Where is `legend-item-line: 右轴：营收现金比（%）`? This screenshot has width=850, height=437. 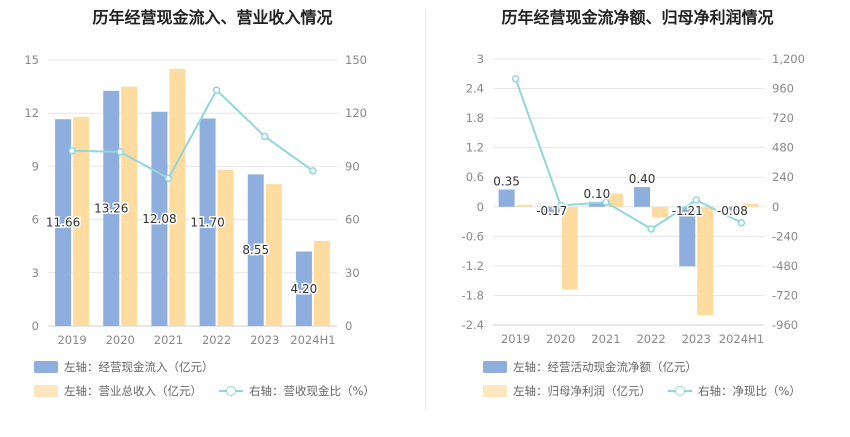
legend-item-line: 右轴：营收现金比（%） is located at coordinates (297, 391).